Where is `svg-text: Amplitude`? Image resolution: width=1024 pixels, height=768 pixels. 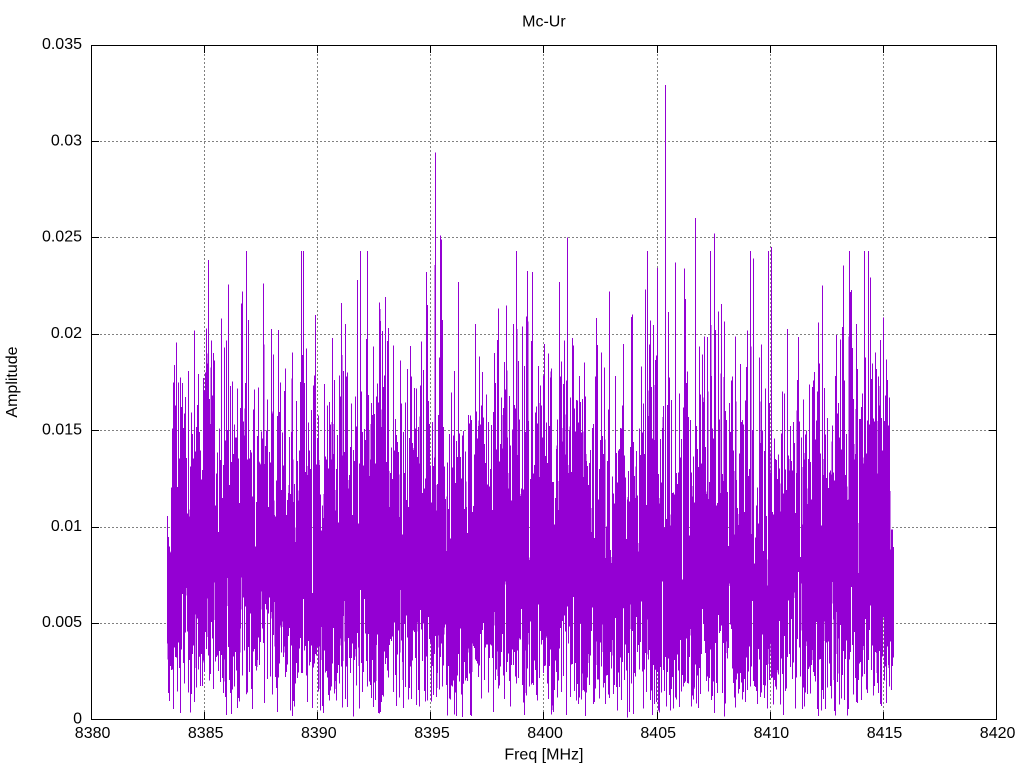 svg-text: Amplitude is located at coordinates (12, 381).